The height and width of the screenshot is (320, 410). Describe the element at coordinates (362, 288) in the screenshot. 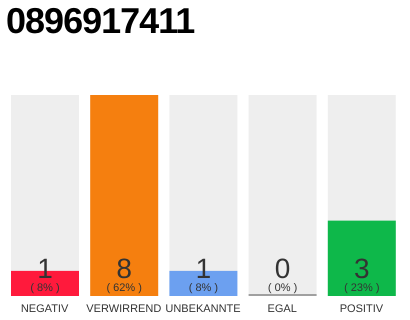

I see `annotation: ( 23% )` at that location.